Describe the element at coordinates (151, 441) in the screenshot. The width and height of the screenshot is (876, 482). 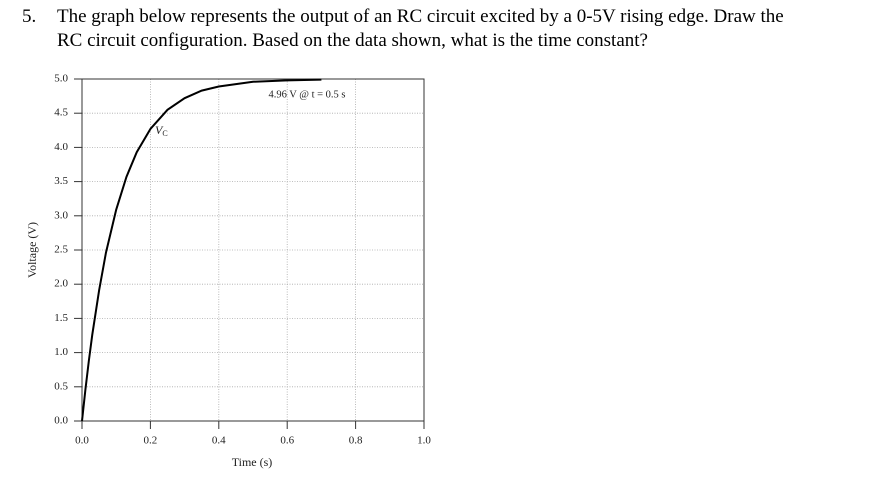
I see `x-tick-label: 0.2` at that location.